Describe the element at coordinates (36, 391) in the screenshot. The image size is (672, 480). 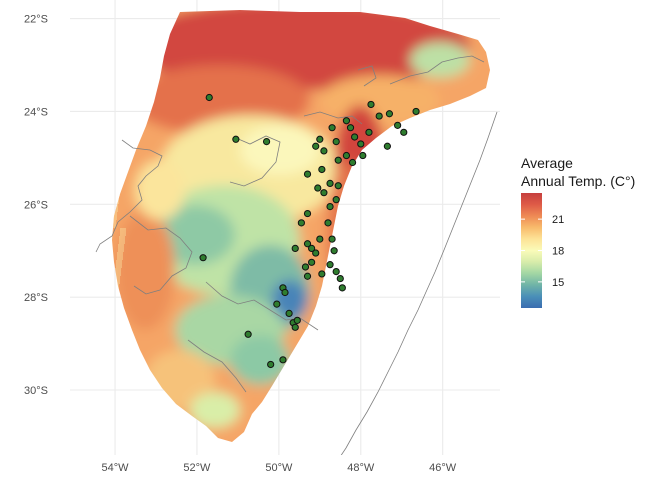
I see `y-tick-label: 30°S` at that location.